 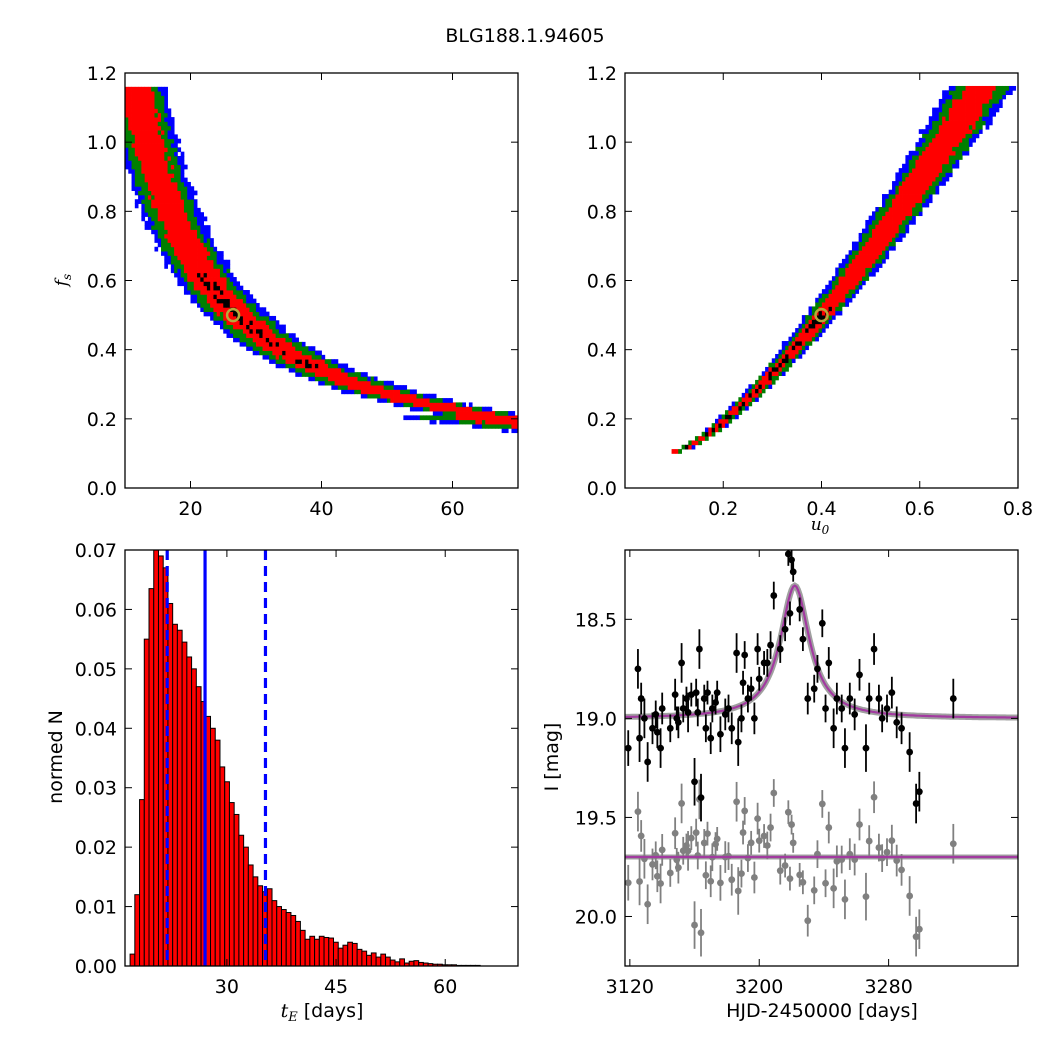 What do you see at coordinates (307, 361) in the screenshot?
I see `p1-cell-black` at bounding box center [307, 361].